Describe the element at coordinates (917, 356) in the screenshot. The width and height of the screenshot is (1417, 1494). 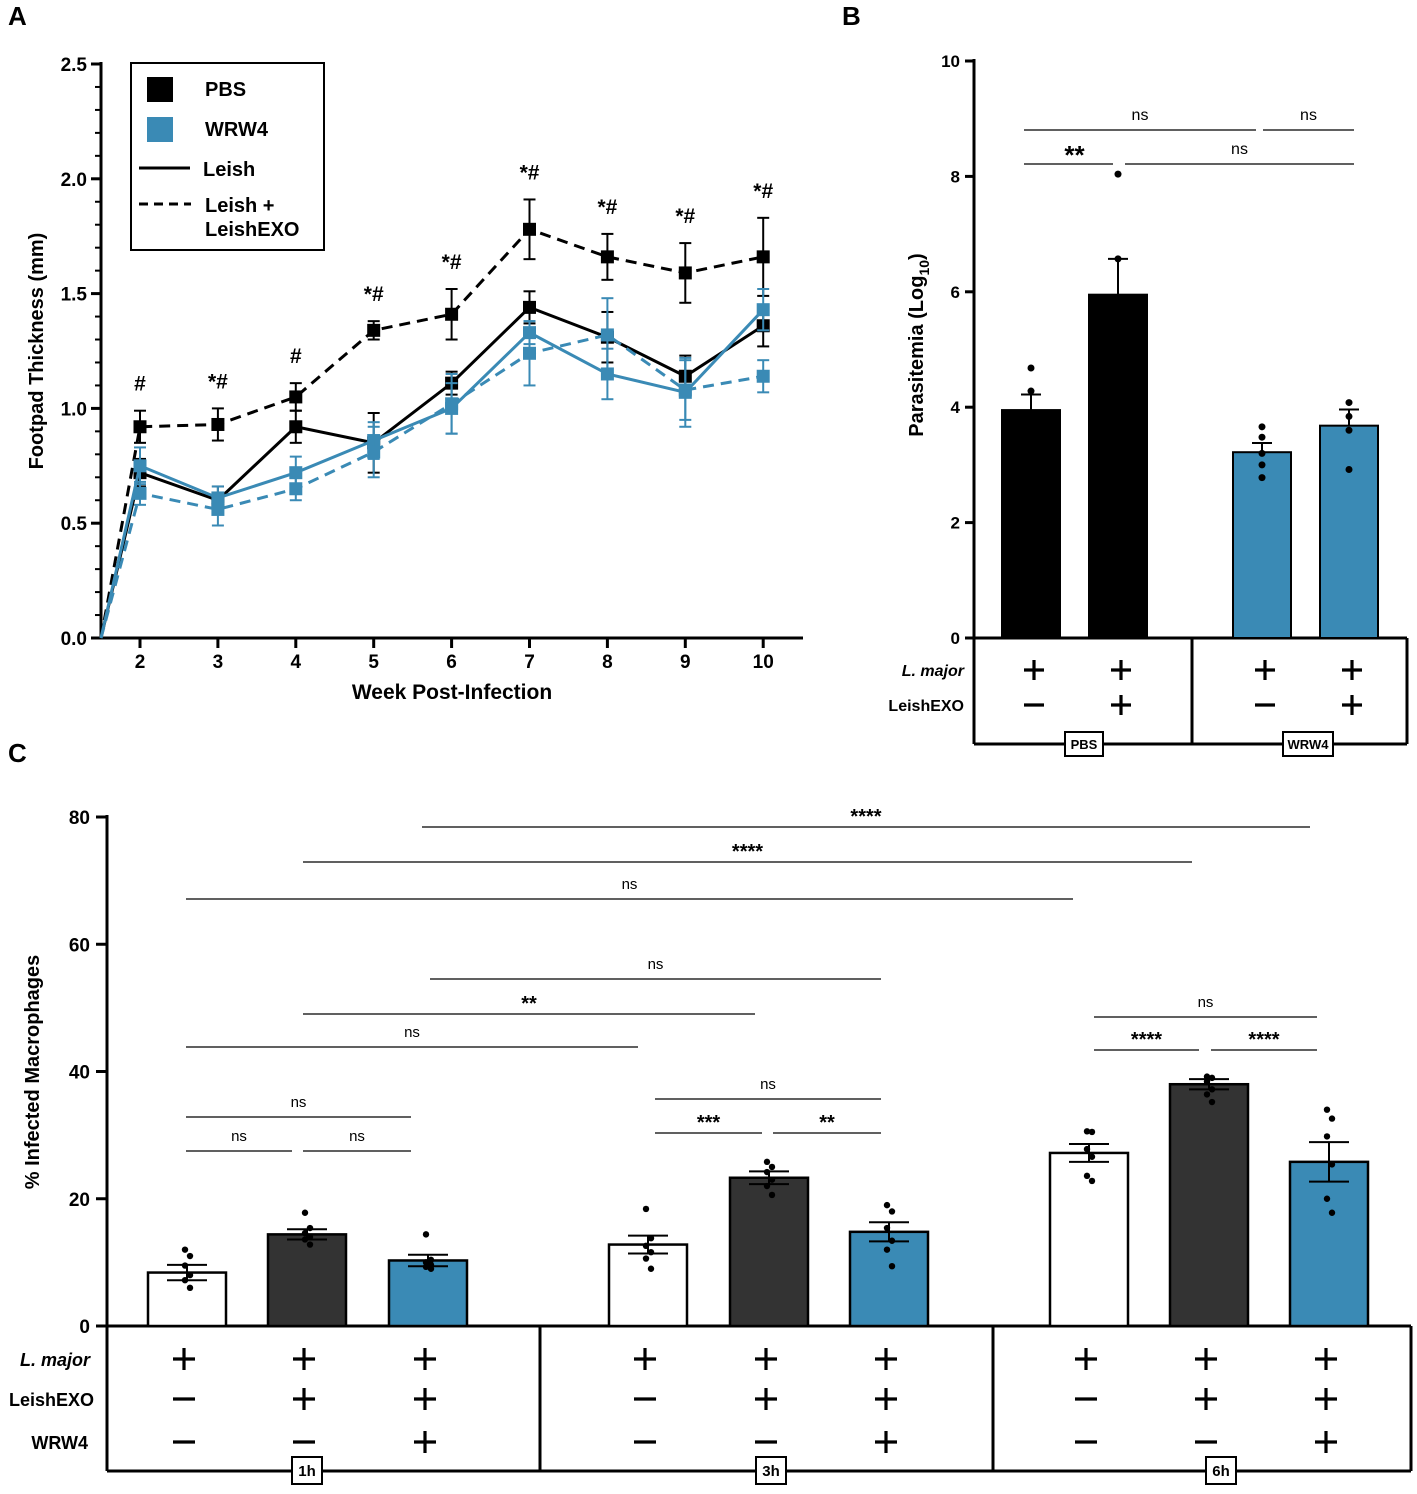
I see `panel-b-ylabel-main: Parasitemia (Log` at that location.